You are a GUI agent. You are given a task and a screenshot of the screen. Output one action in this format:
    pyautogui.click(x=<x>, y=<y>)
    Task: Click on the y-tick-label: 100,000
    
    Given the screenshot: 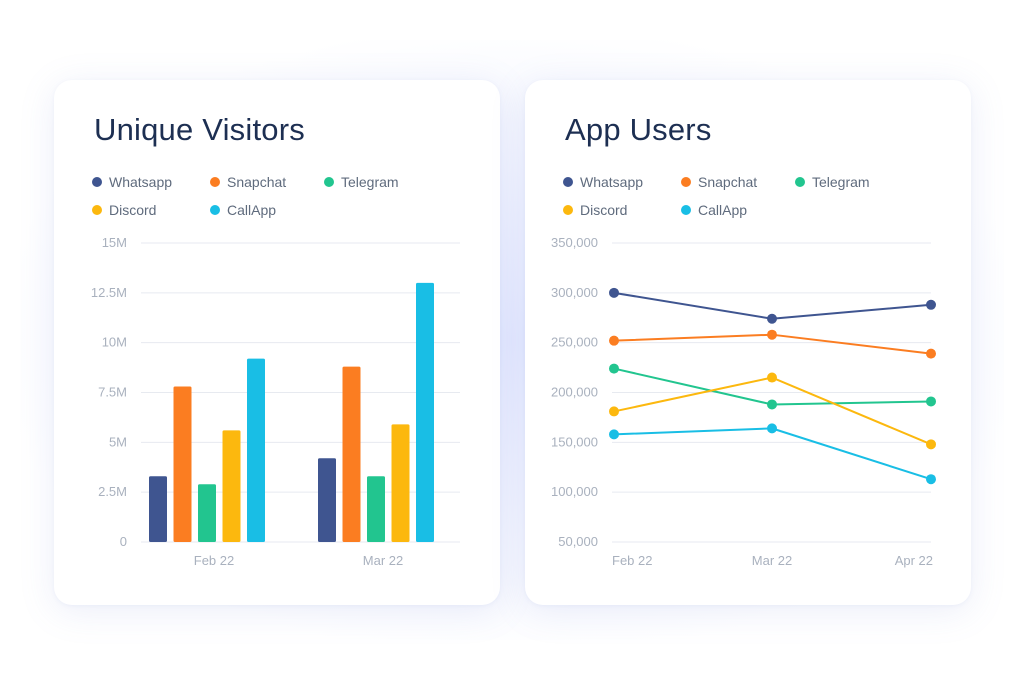 What is the action you would take?
    pyautogui.click(x=574, y=491)
    